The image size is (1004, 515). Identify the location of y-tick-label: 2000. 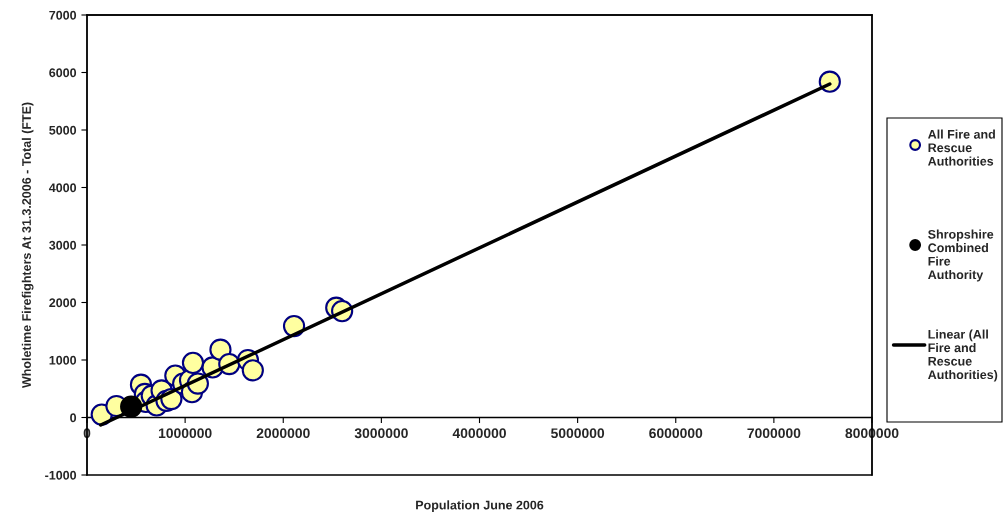
(63, 303).